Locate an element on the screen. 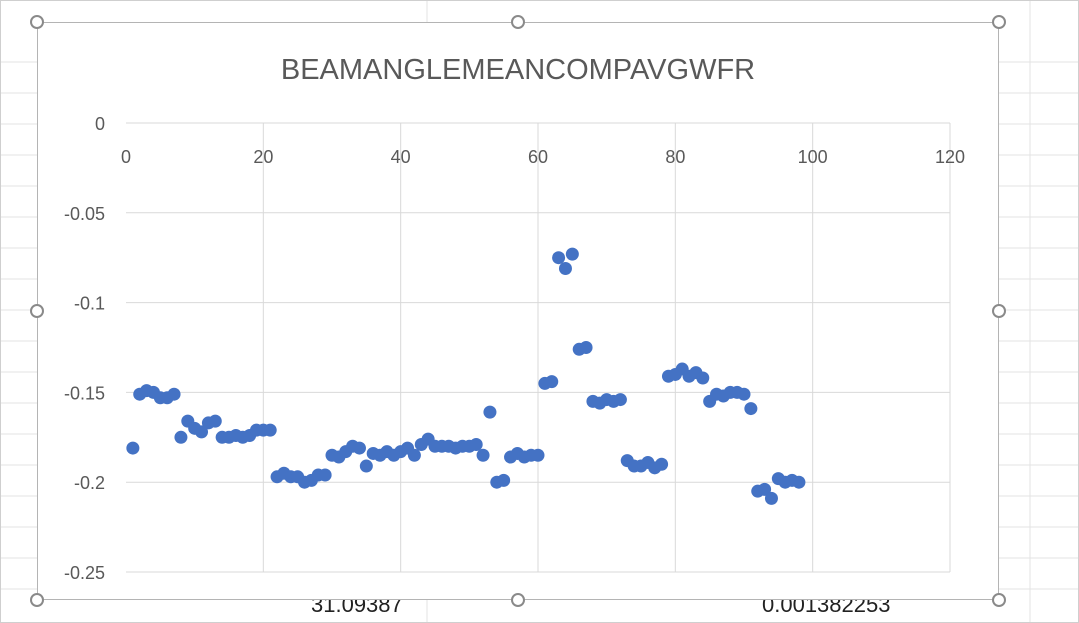 Image resolution: width=1079 pixels, height=623 pixels. resize-handle-middle-right is located at coordinates (999, 311).